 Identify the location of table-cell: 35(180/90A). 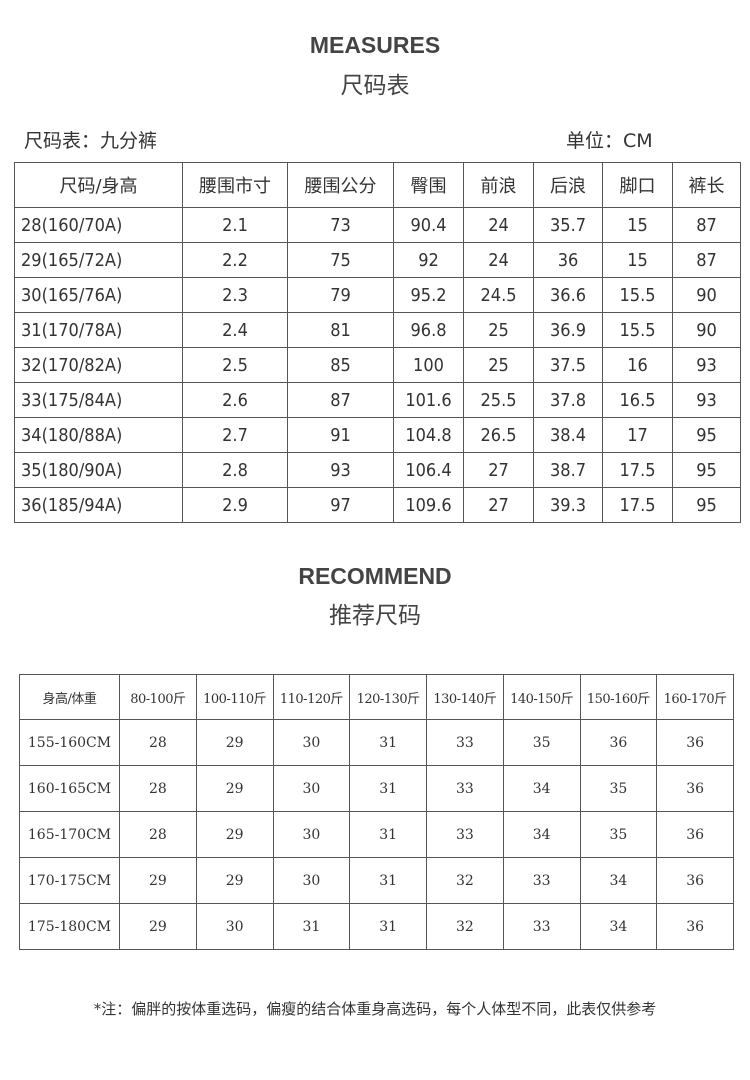
(98, 470).